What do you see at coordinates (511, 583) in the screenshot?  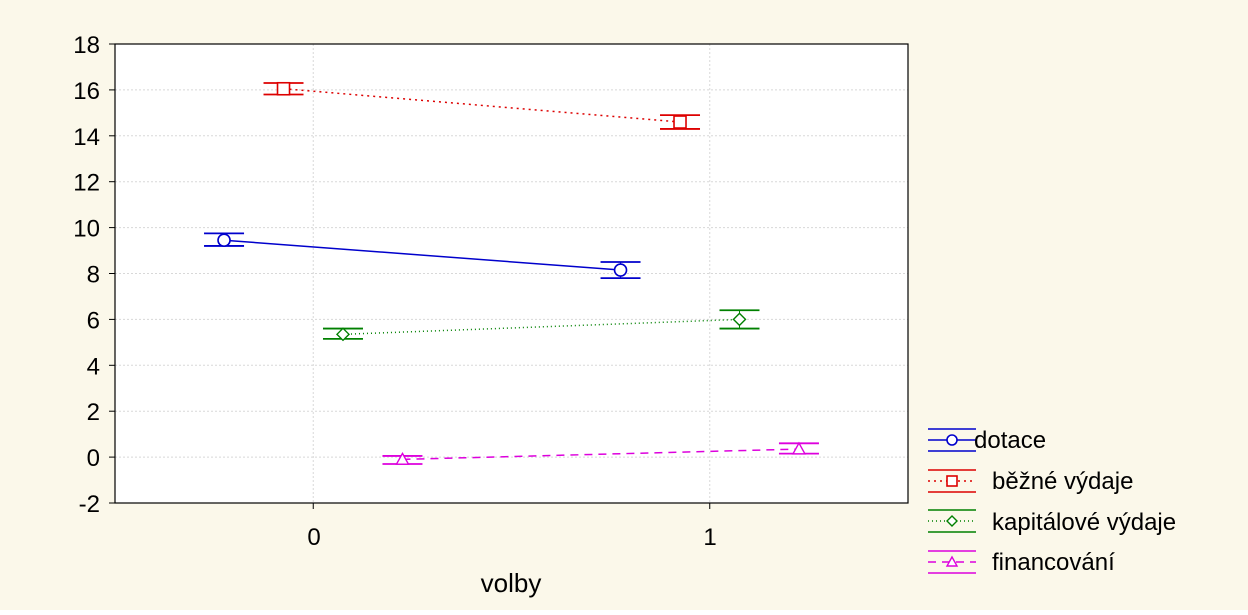 I see `x-axis-label: volby` at bounding box center [511, 583].